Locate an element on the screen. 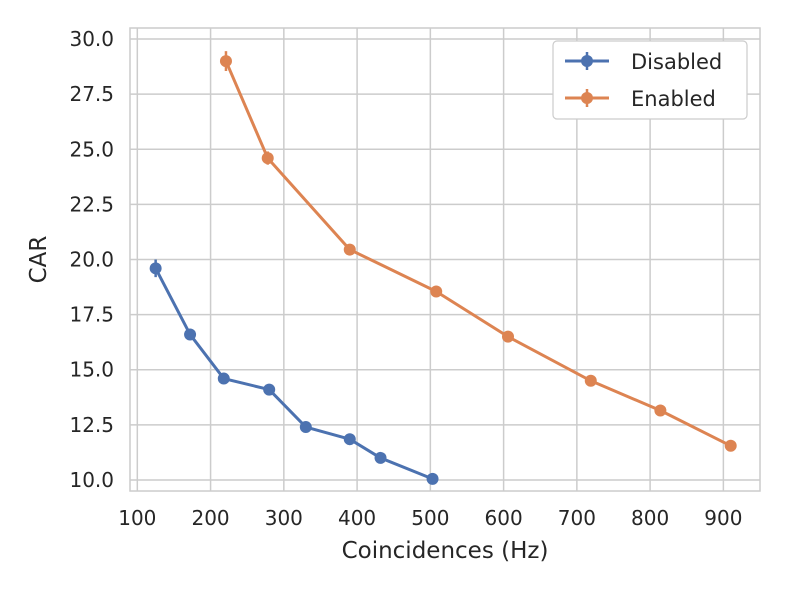 Image resolution: width=789 pixels, height=592 pixels. y-axis-ticks: 10.0 12.5 15.0 17.5 20.0 22.5 25.0 27.5 30.0 is located at coordinates (91, 259).